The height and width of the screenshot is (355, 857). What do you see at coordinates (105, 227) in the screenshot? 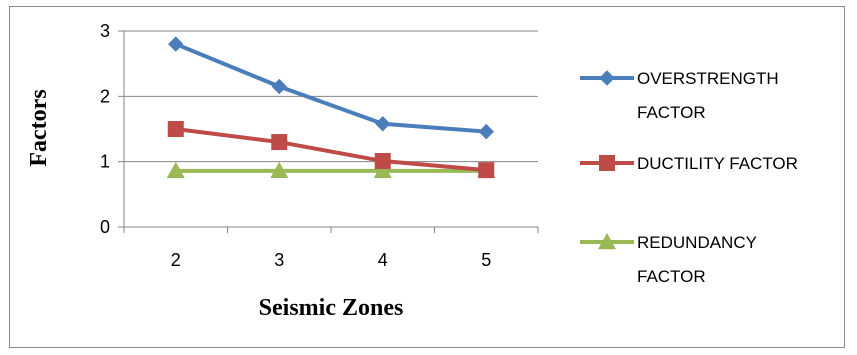
I see `y-tick-label: 0` at bounding box center [105, 227].